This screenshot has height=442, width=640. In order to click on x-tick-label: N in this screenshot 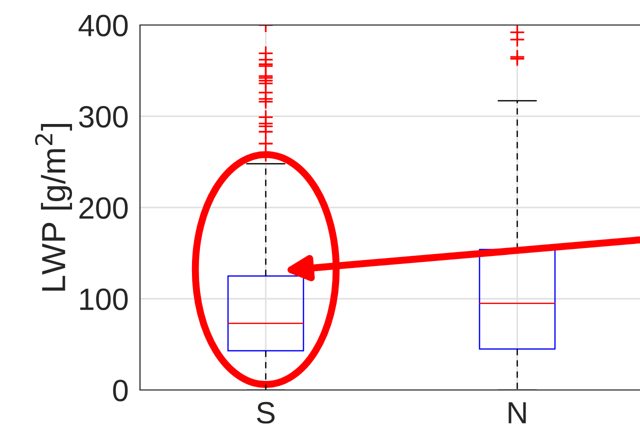, I will do `click(517, 413)`.